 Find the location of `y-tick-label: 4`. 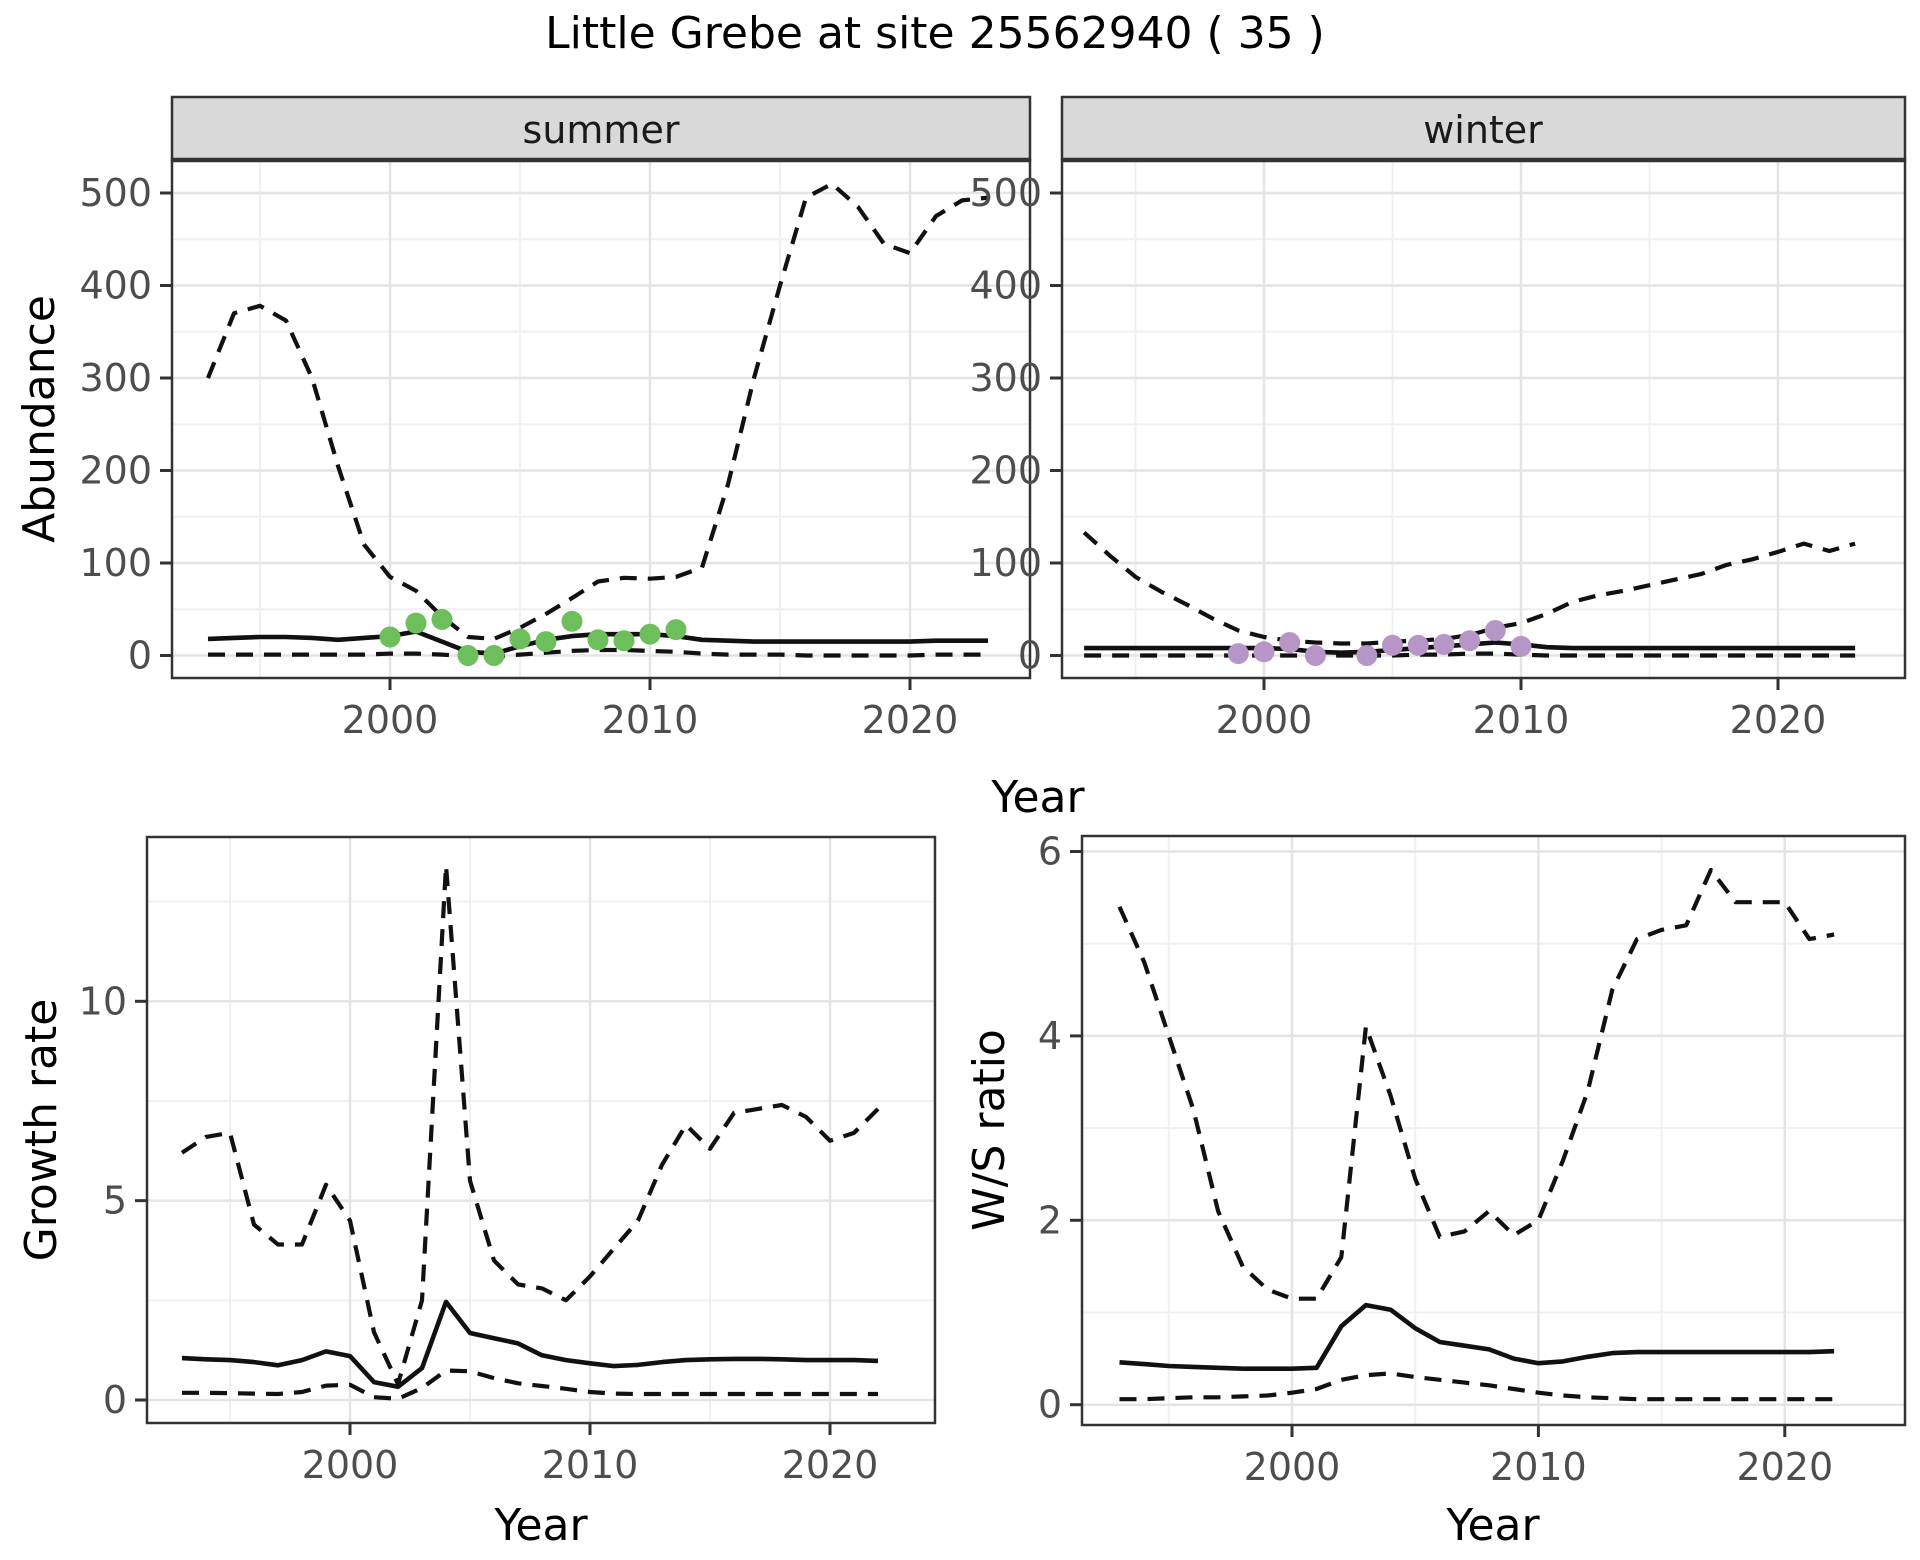

y-tick-label: 4 is located at coordinates (1050, 1036).